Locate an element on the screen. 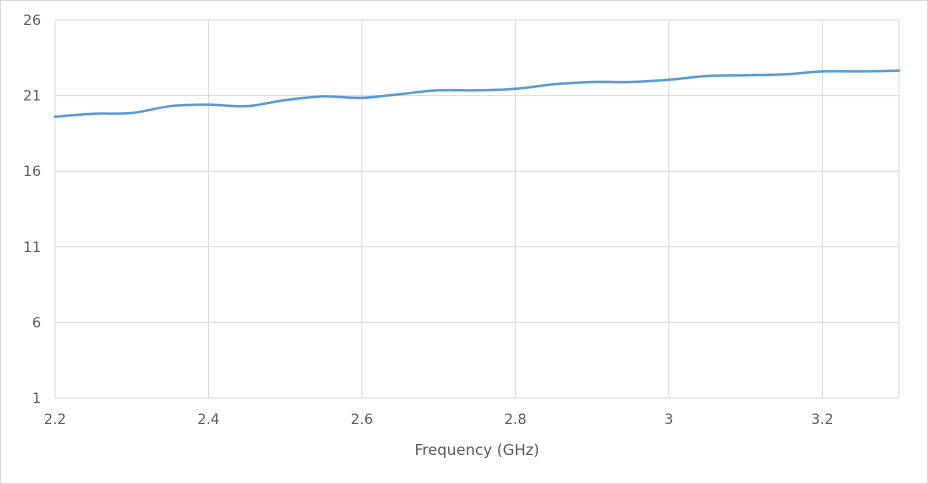 The width and height of the screenshot is (928, 484). x-axis-title: Frequency (GHz) is located at coordinates (477, 450).